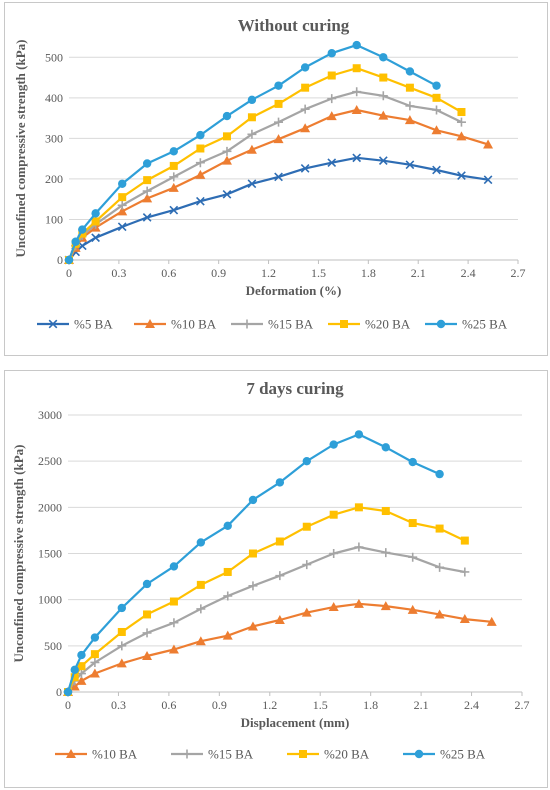 The image size is (550, 790). Describe the element at coordinates (295, 388) in the screenshot. I see `chart-title: 7 days curing` at that location.